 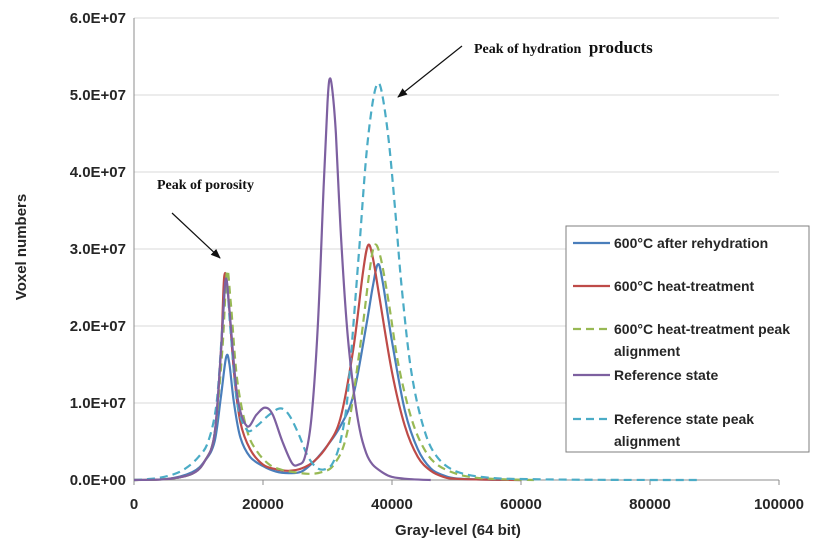 What do you see at coordinates (98, 95) in the screenshot?
I see `y-tick-label: 5.0E+07` at bounding box center [98, 95].